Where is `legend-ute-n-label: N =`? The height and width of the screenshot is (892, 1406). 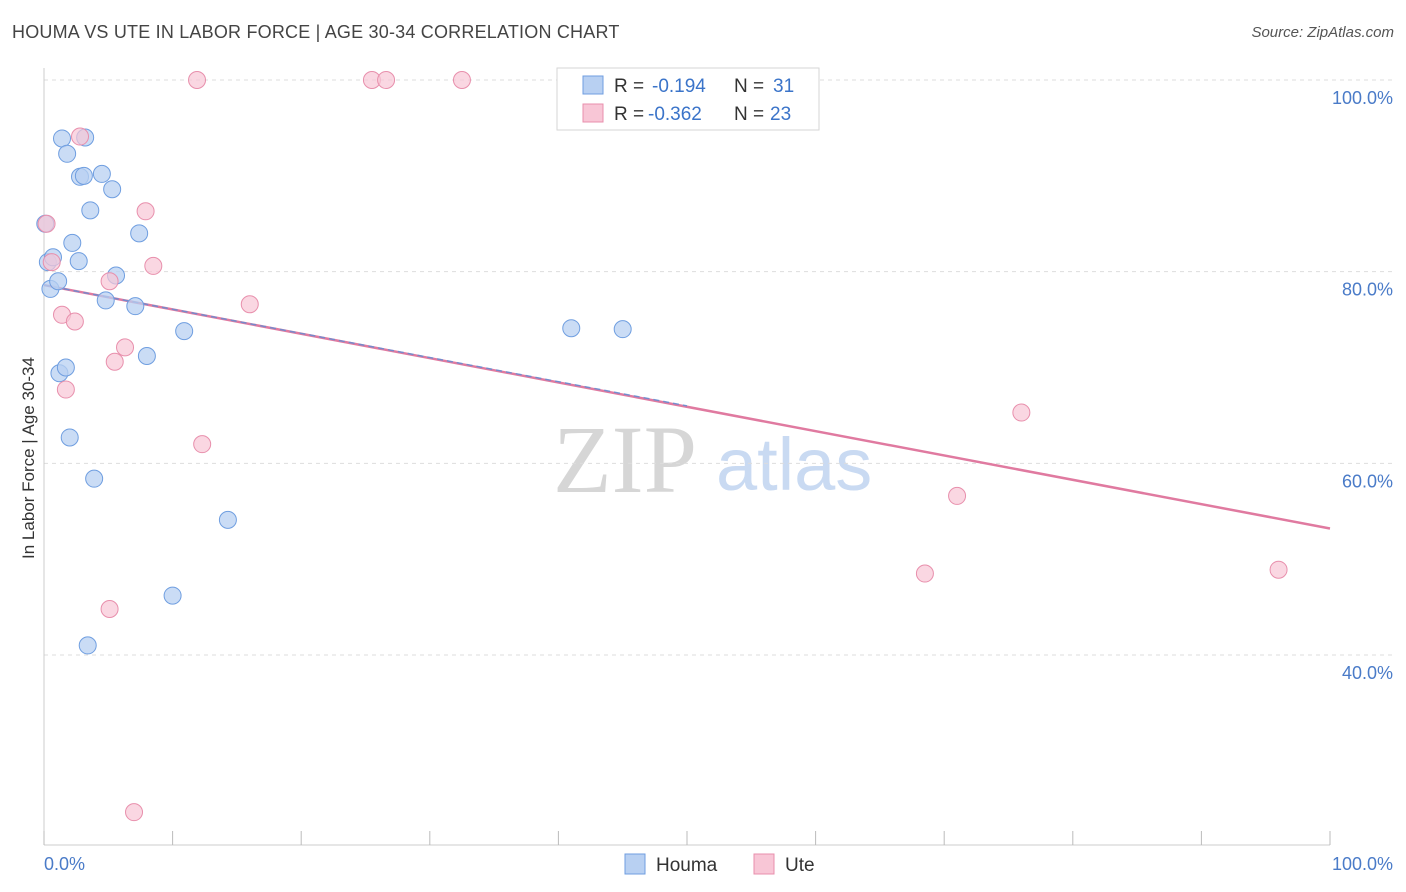 legend-ute-n-label: N = is located at coordinates (749, 114).